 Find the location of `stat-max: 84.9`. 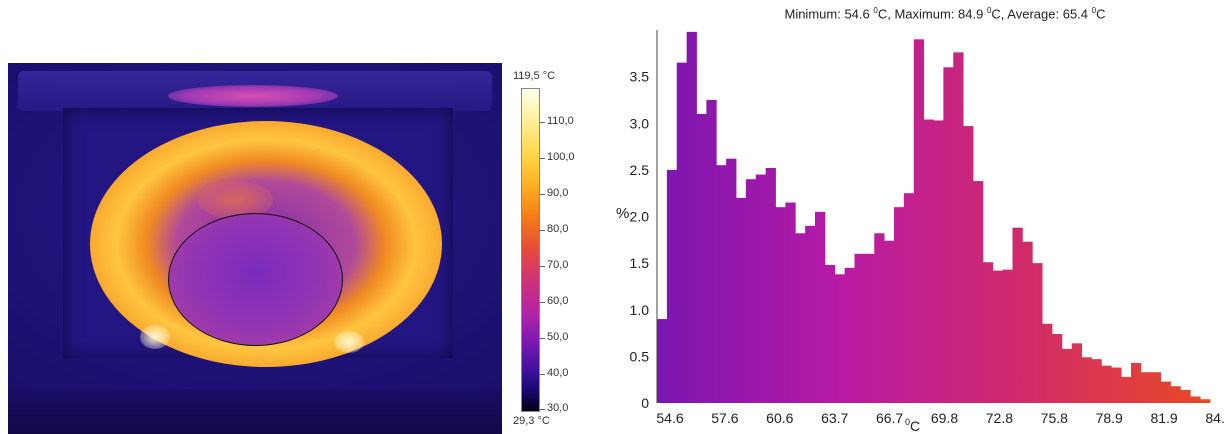

stat-max: 84.9 is located at coordinates (971, 14).